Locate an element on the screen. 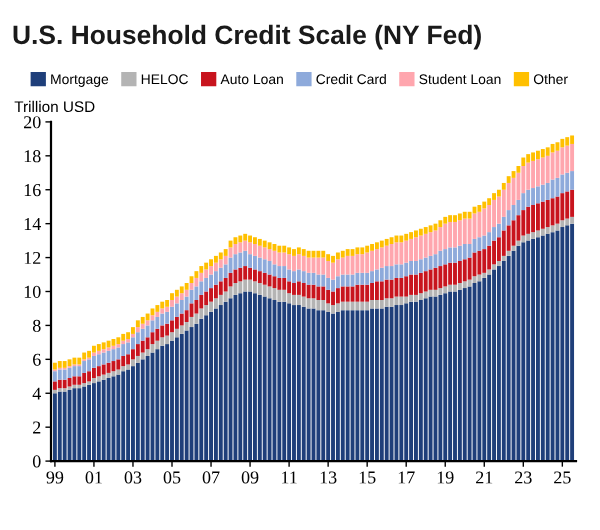  chart-title: U.S. Household Credit Scale (NY Fed) is located at coordinates (247, 37).